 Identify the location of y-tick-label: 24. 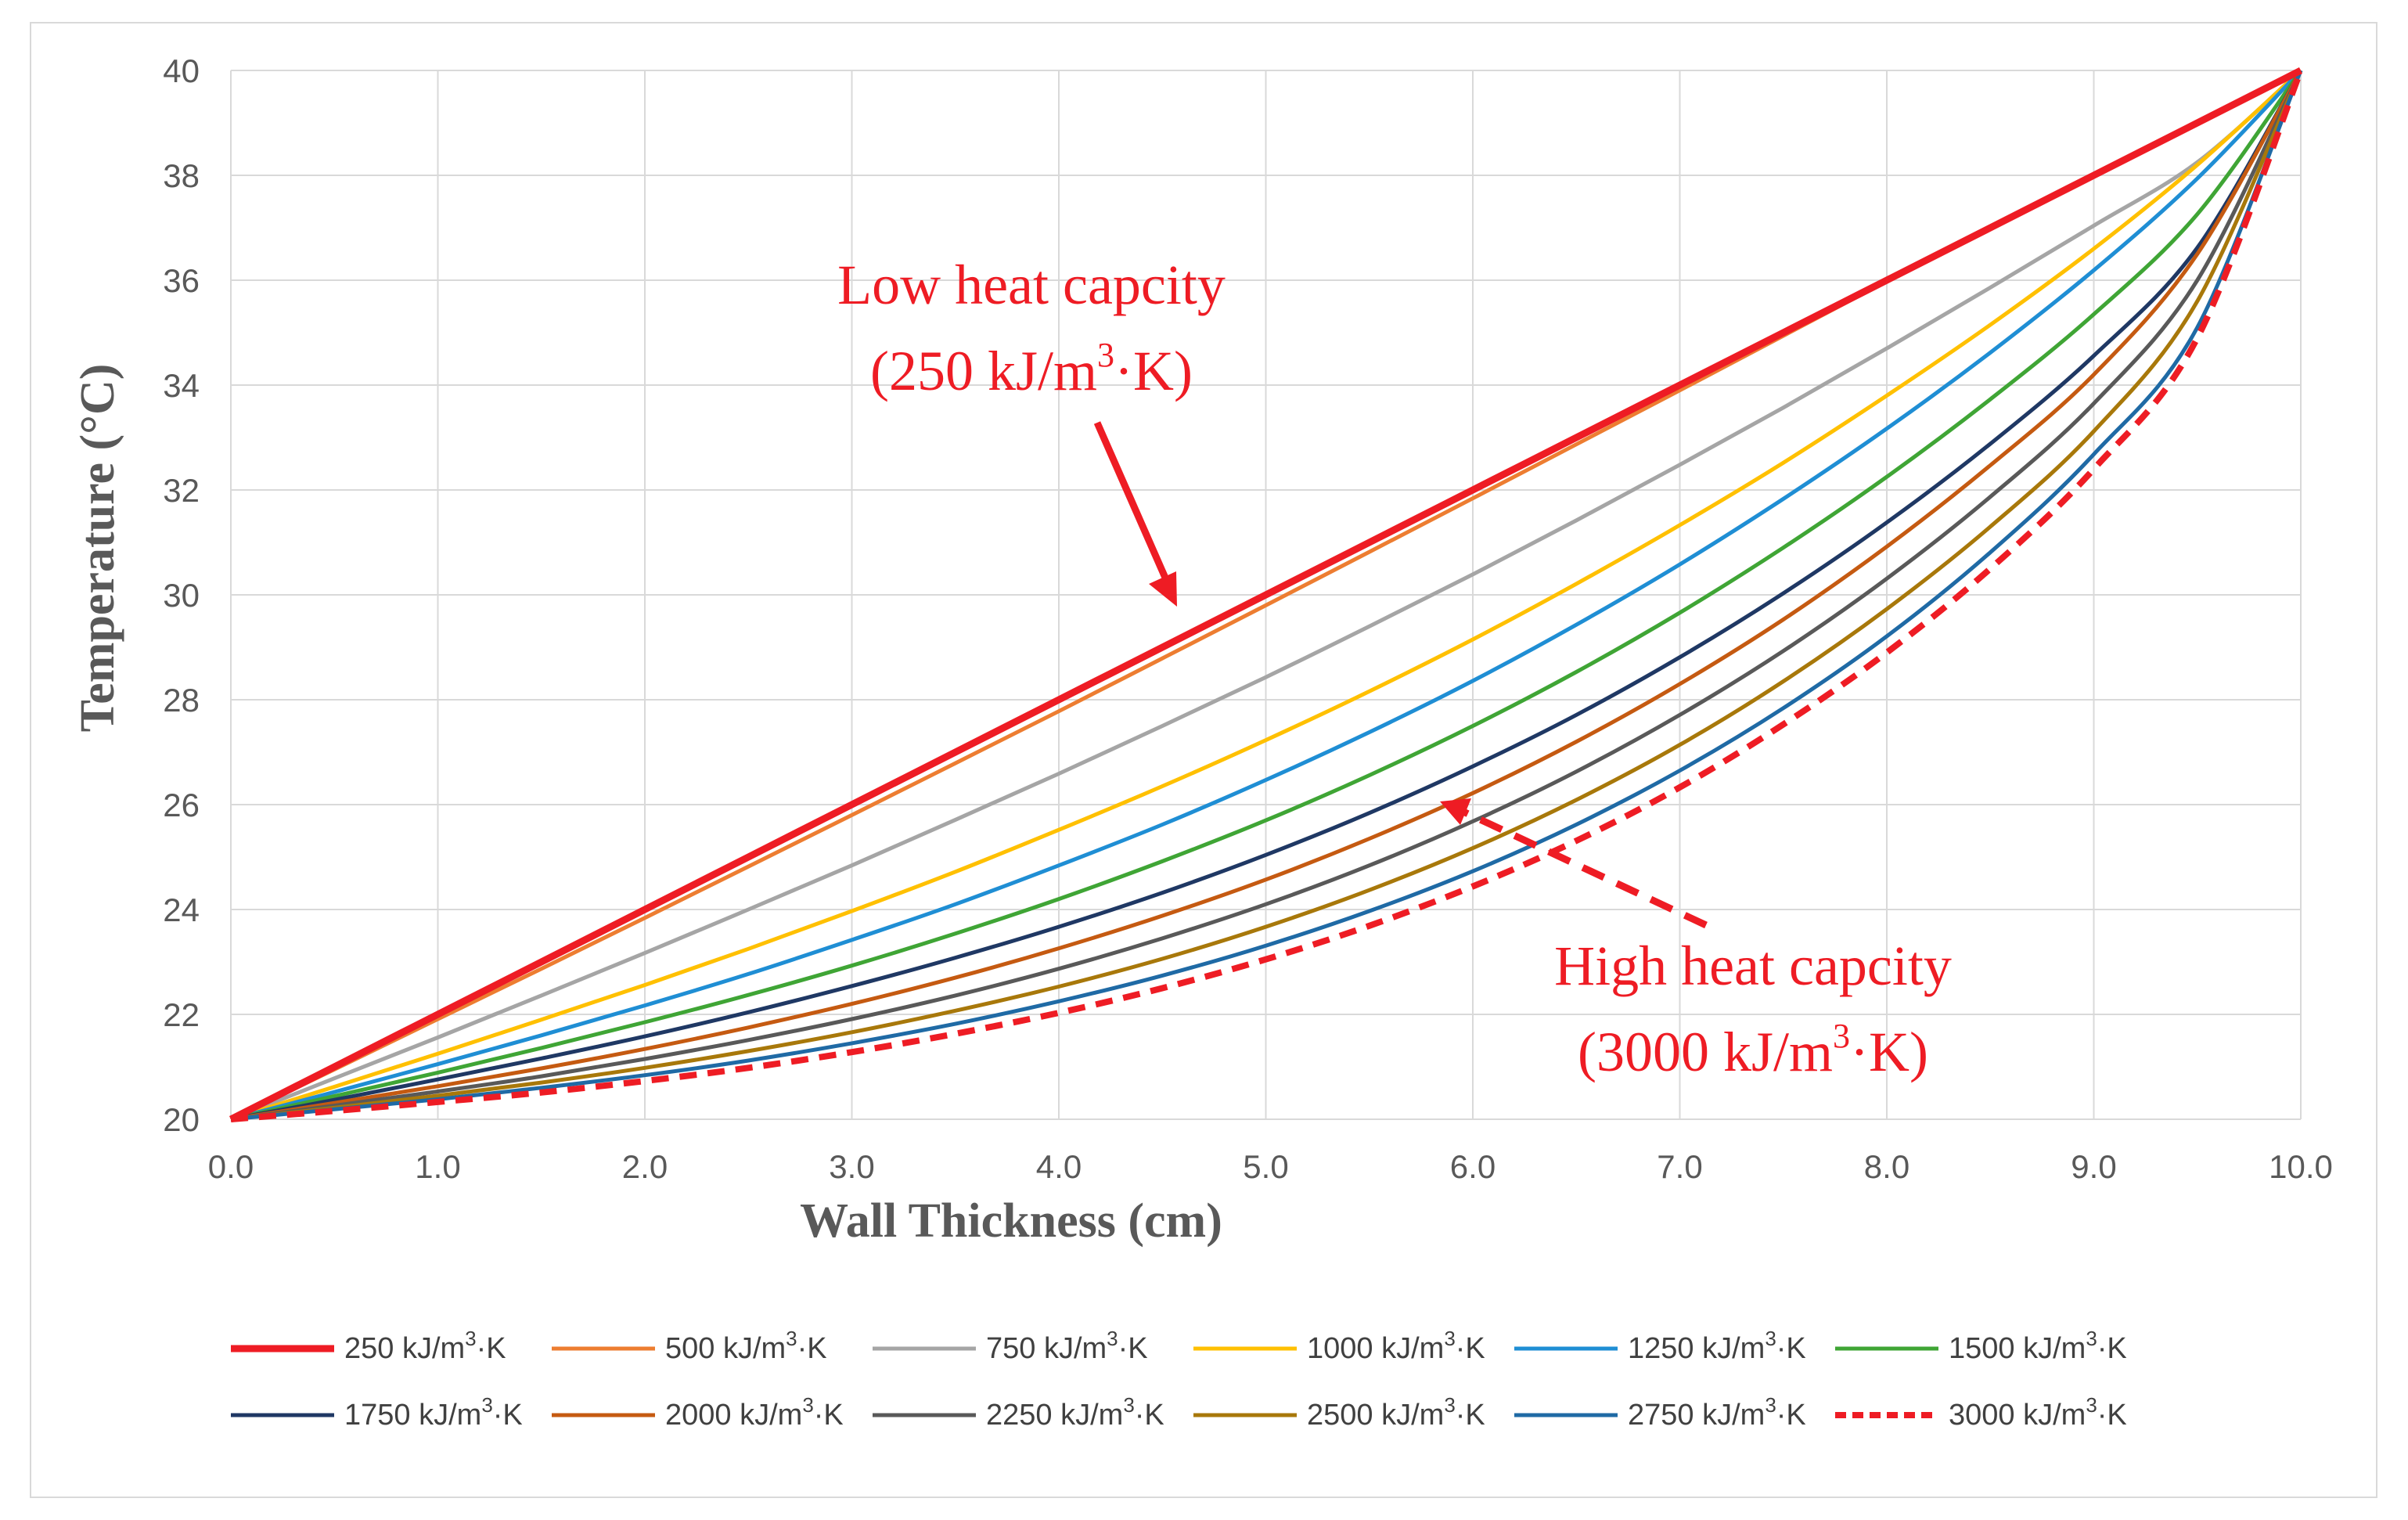
(181, 910).